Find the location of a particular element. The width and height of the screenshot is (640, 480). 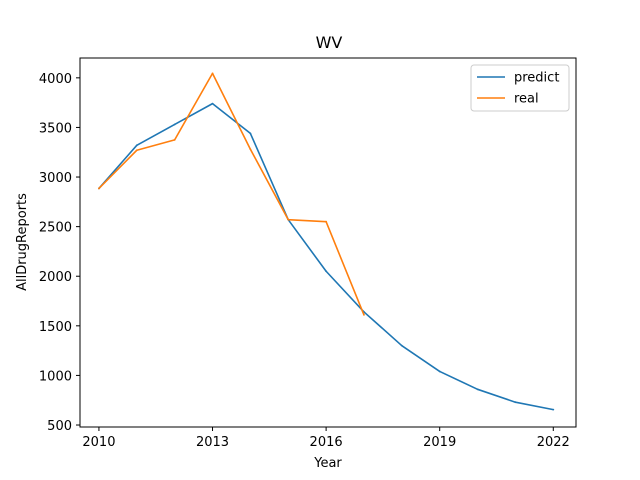

y-tick-label: 3000 is located at coordinates (55, 178).